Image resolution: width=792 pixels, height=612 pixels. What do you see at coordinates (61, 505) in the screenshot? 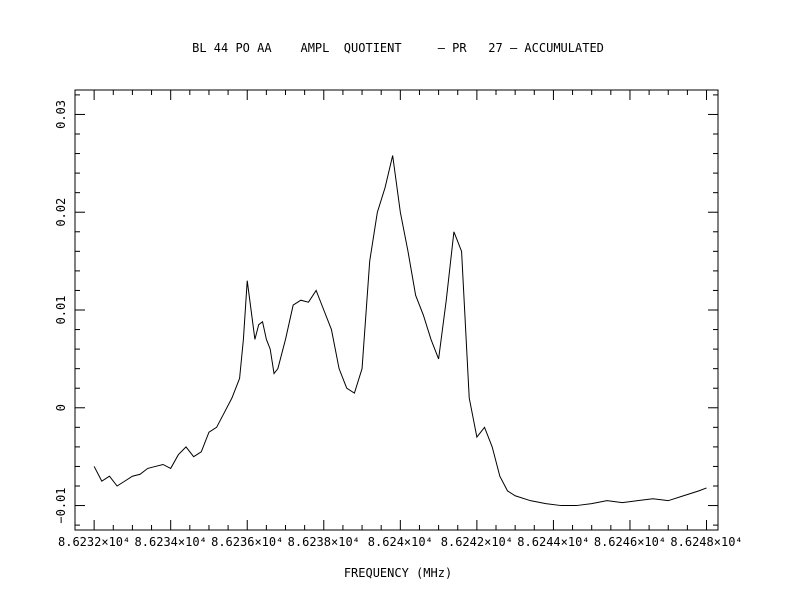
I see `y-tick-label: −0.01` at bounding box center [61, 505].